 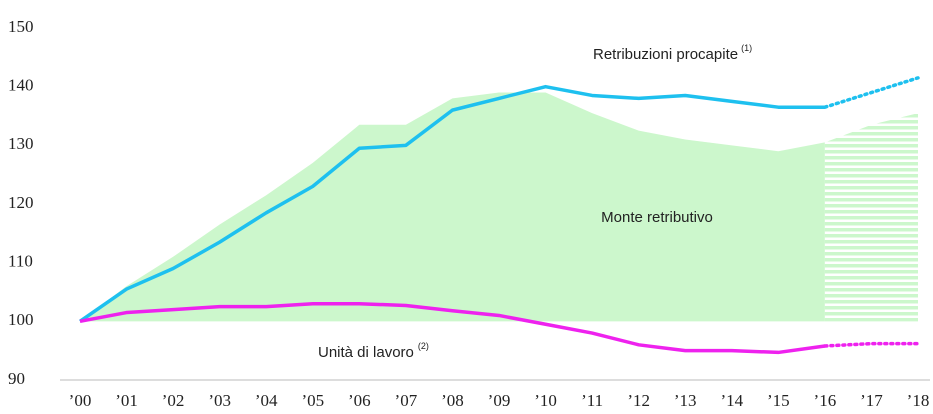 What do you see at coordinates (21, 26) in the screenshot?
I see `y-tick-label: 150` at bounding box center [21, 26].